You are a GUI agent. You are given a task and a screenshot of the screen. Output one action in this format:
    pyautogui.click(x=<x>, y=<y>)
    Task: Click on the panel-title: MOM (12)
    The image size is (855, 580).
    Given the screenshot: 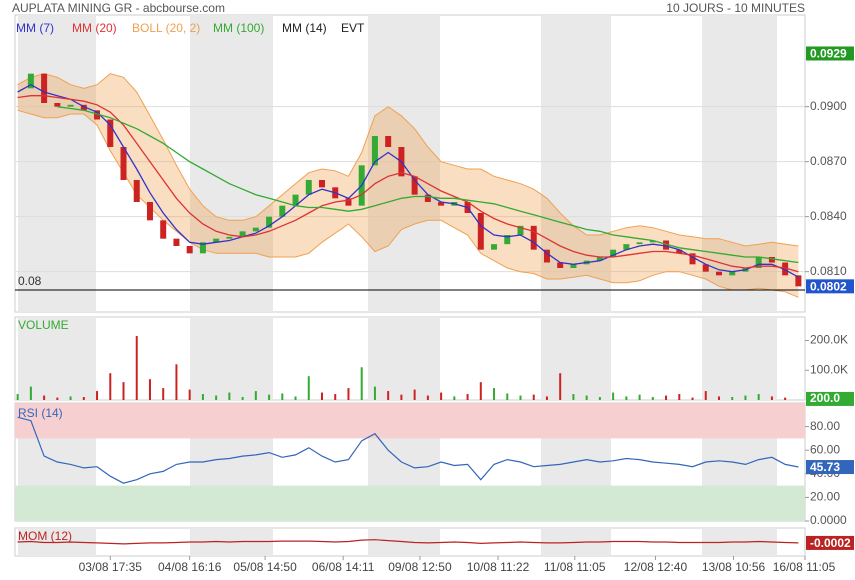 What is the action you would take?
    pyautogui.click(x=45, y=536)
    